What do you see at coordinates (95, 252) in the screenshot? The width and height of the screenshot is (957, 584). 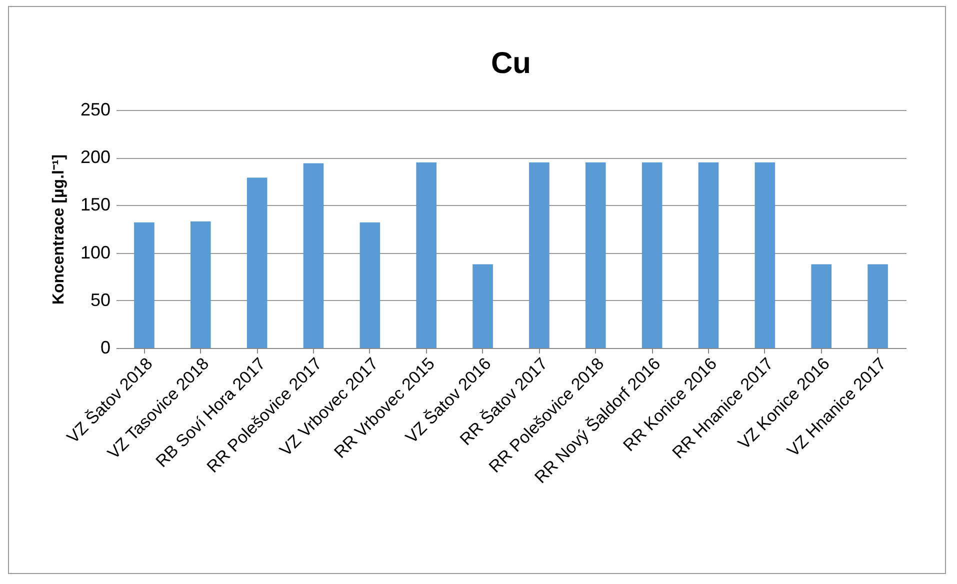 I see `y-tick-label: 100` at bounding box center [95, 252].